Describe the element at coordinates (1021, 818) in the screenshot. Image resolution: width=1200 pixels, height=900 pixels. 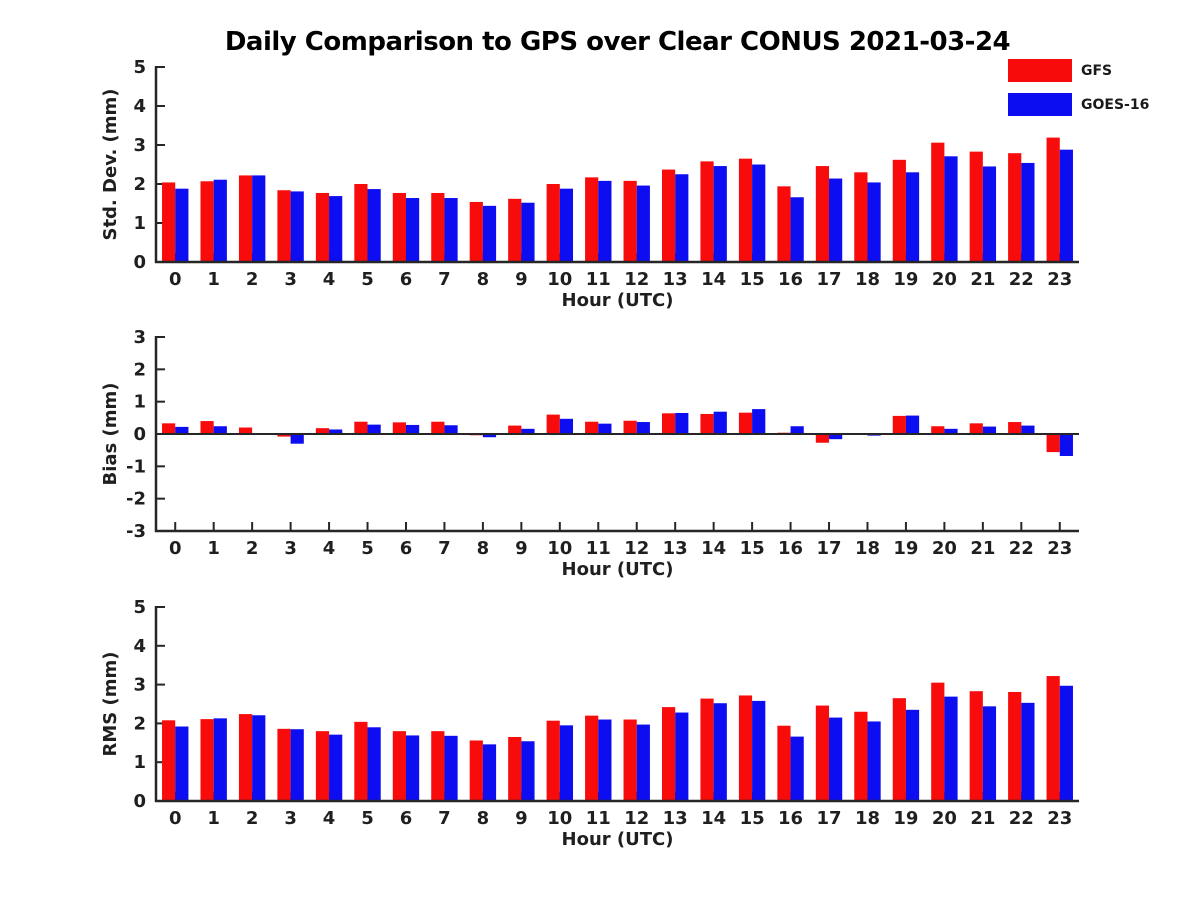
I see `x-tick-label: 22` at that location.